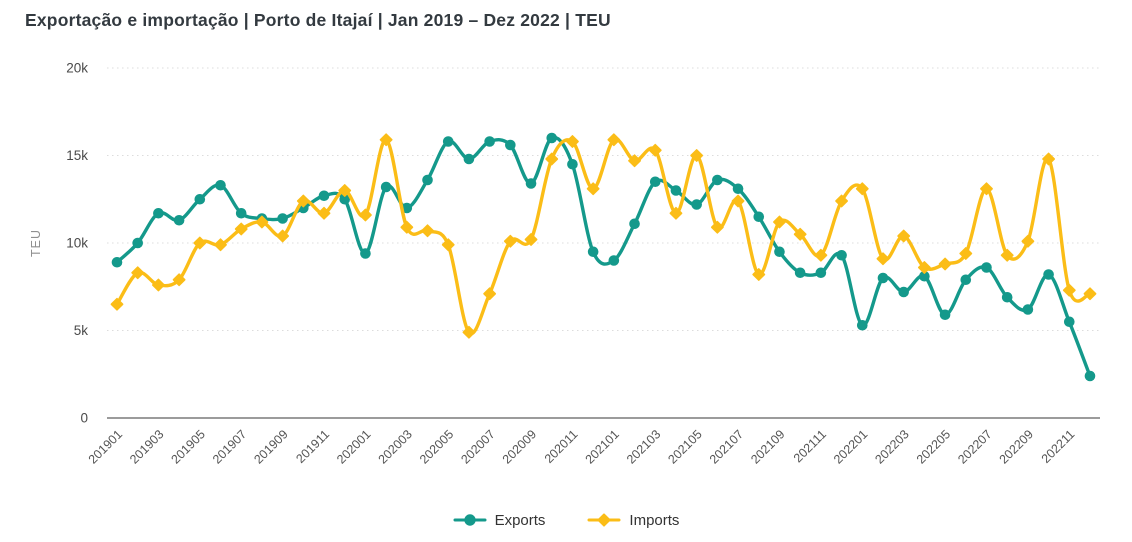  What do you see at coordinates (77, 68) in the screenshot?
I see `y-tick-label: 20k` at bounding box center [77, 68].